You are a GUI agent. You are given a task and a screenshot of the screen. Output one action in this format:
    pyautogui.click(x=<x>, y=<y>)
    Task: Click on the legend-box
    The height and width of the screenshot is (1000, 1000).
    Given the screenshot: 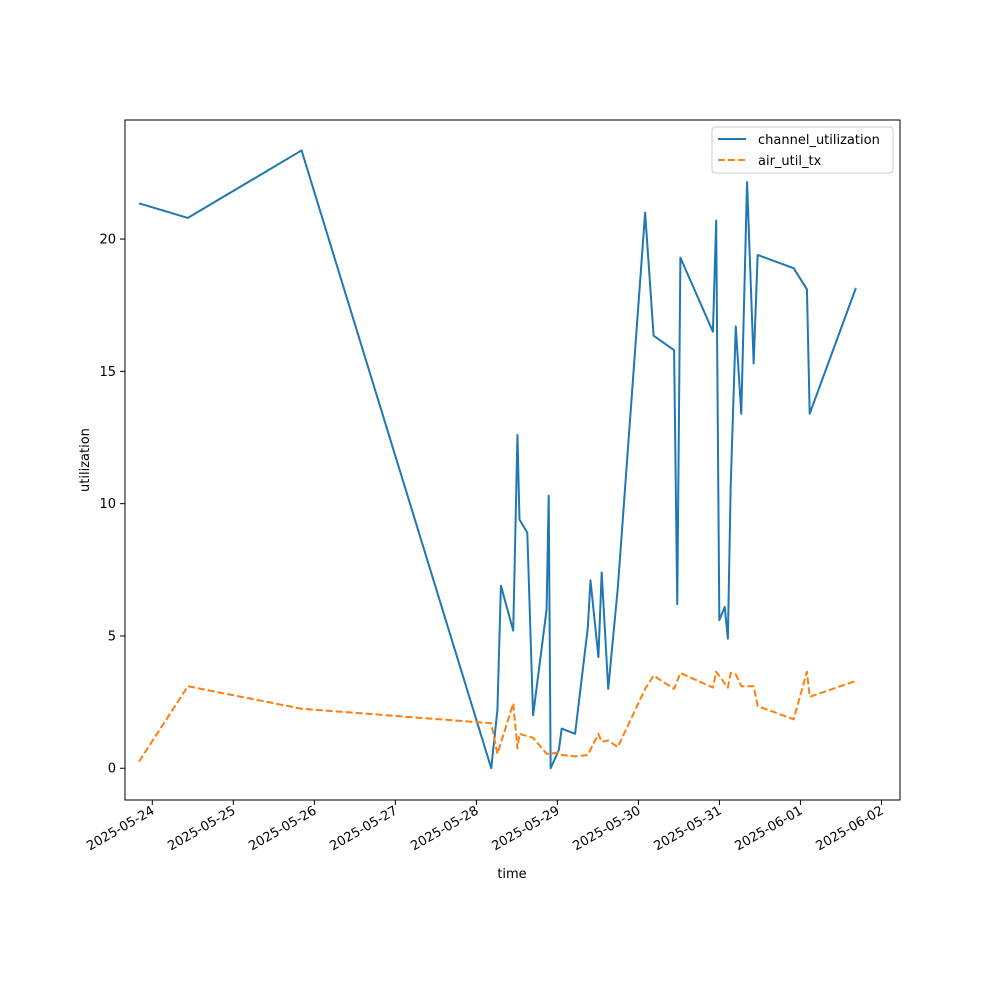 What is the action you would take?
    pyautogui.click(x=802, y=150)
    